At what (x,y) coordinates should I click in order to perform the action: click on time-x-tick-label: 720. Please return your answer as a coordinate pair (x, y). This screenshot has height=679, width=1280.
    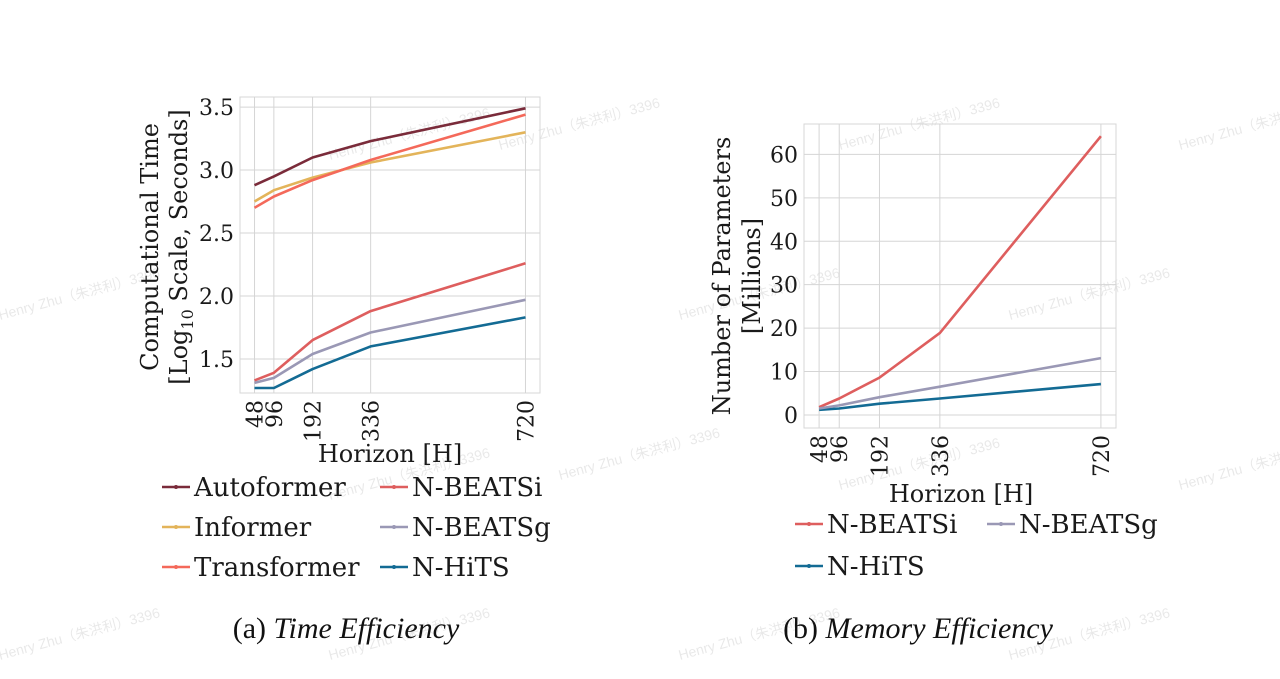
    Looking at the image, I should click on (526, 421).